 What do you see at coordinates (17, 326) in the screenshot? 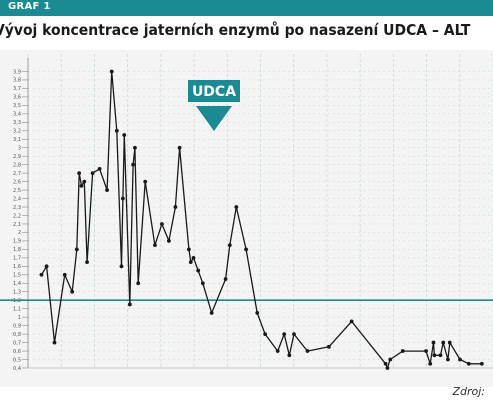
I see `y-tick-label: 0,9` at bounding box center [17, 326].